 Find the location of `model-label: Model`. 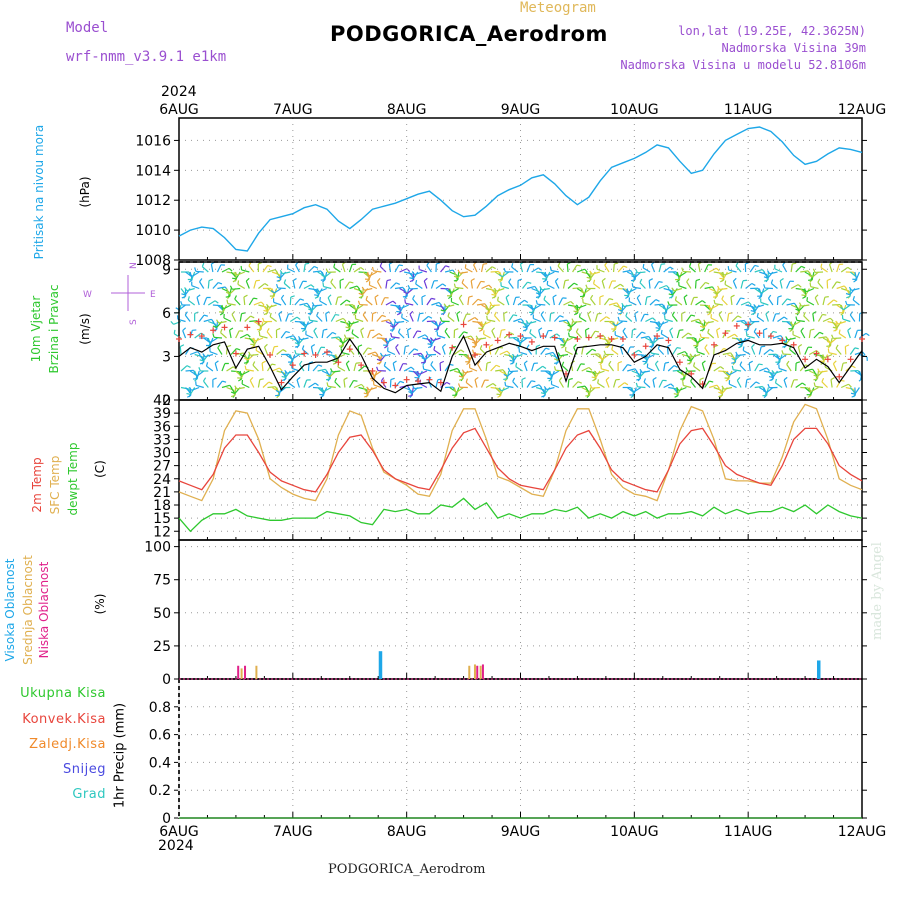

model-label: Model is located at coordinates (87, 28).